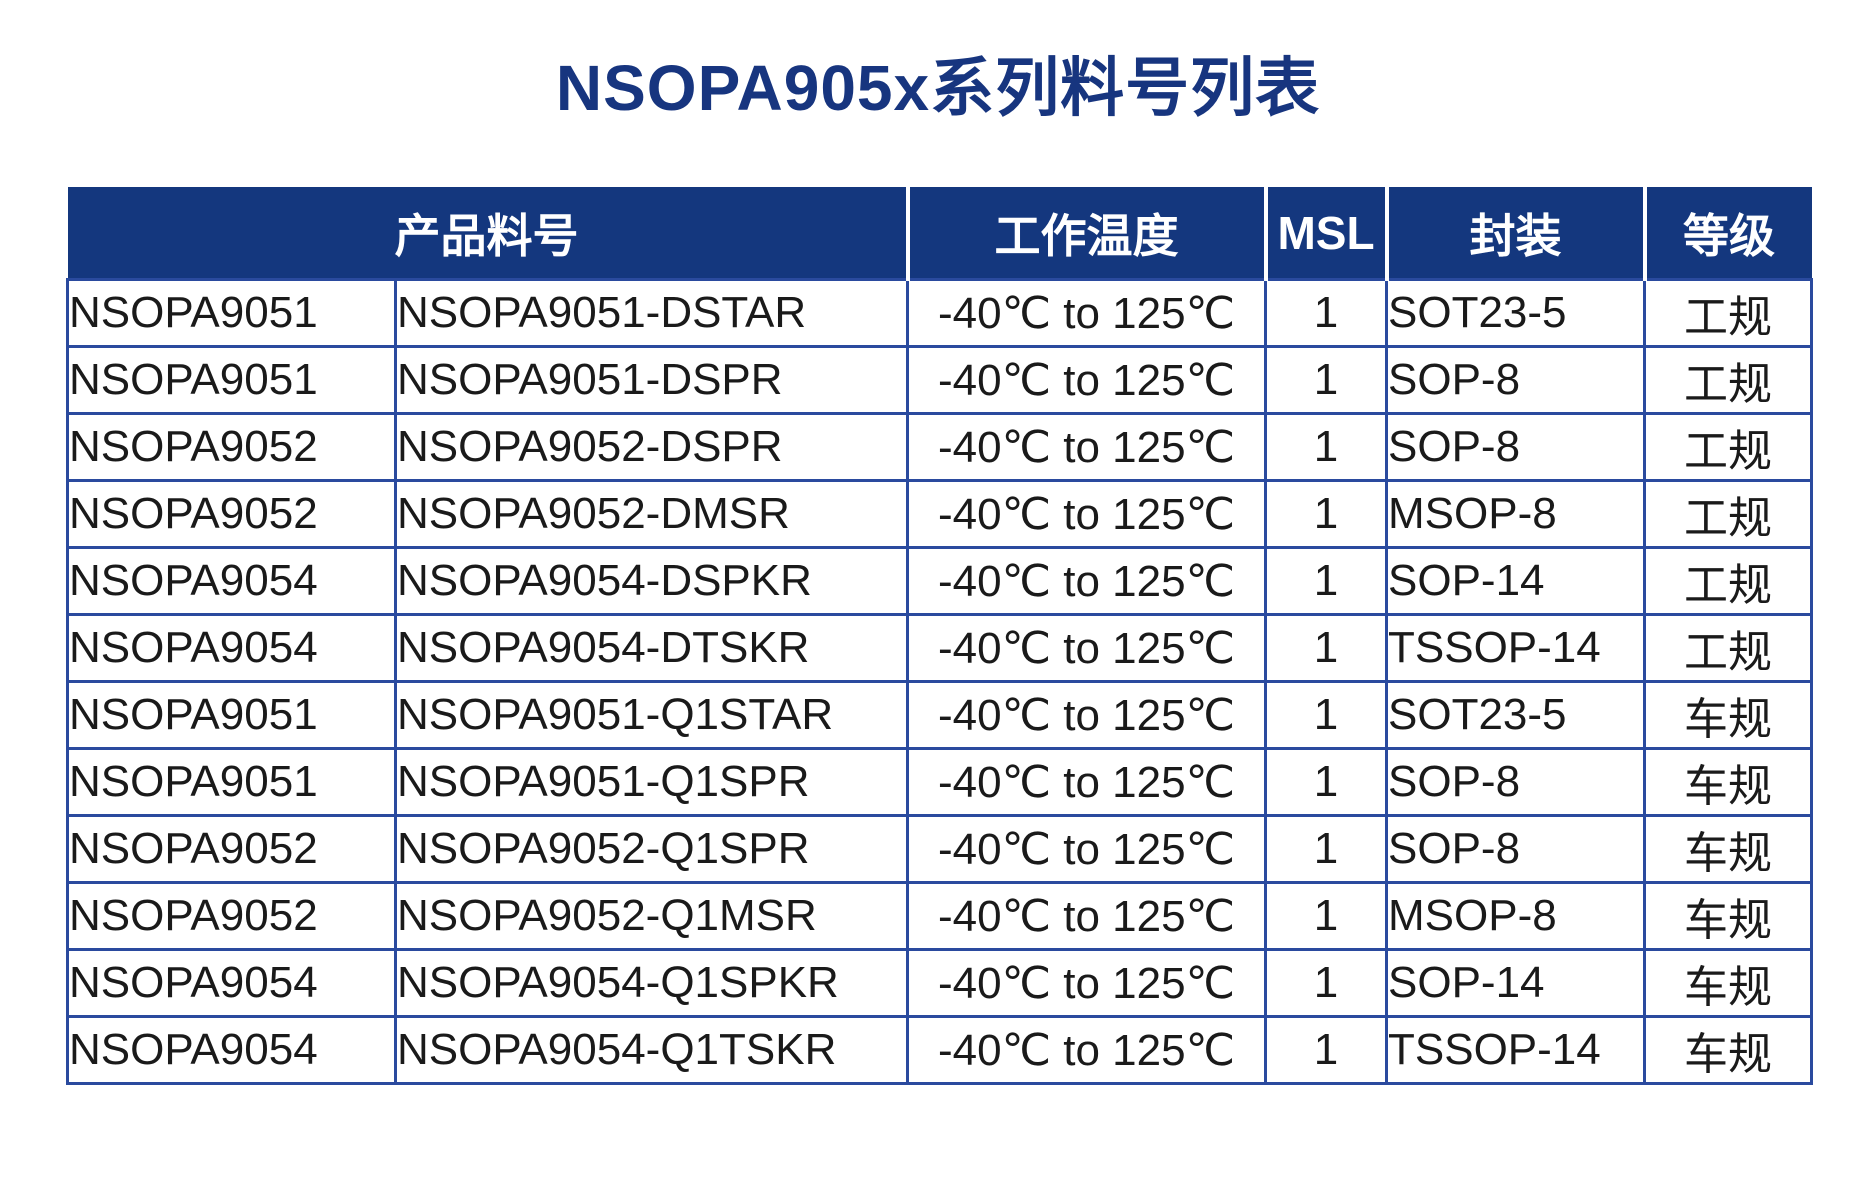 The height and width of the screenshot is (1186, 1876). I want to click on column-header-product-part: 产品料号, so click(487, 233).